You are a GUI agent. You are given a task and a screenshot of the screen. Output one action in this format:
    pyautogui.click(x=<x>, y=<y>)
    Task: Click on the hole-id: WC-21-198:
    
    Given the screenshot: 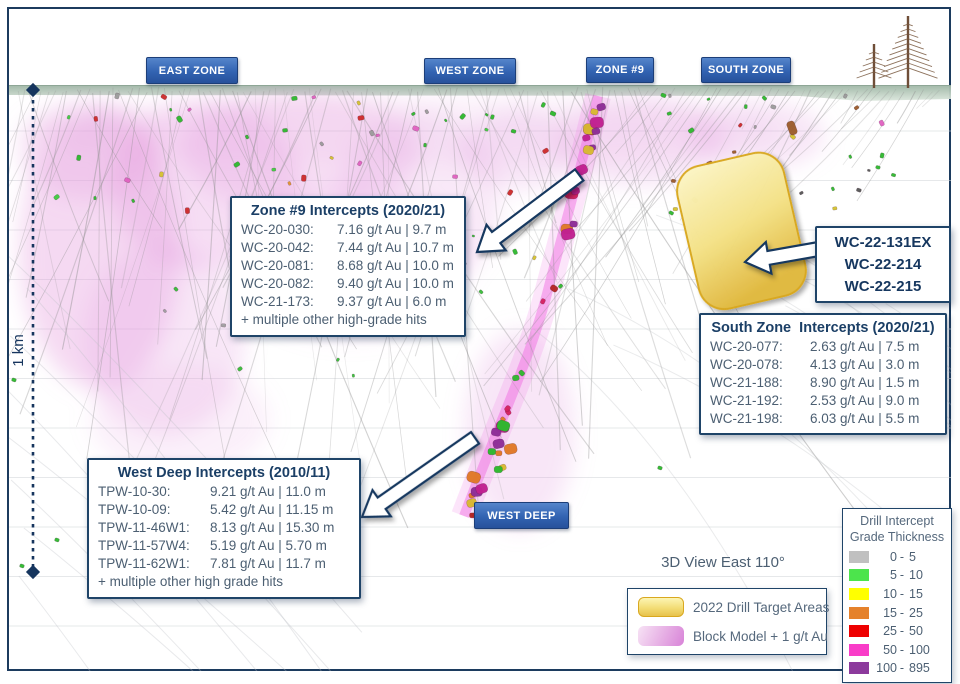 What is the action you would take?
    pyautogui.click(x=746, y=419)
    